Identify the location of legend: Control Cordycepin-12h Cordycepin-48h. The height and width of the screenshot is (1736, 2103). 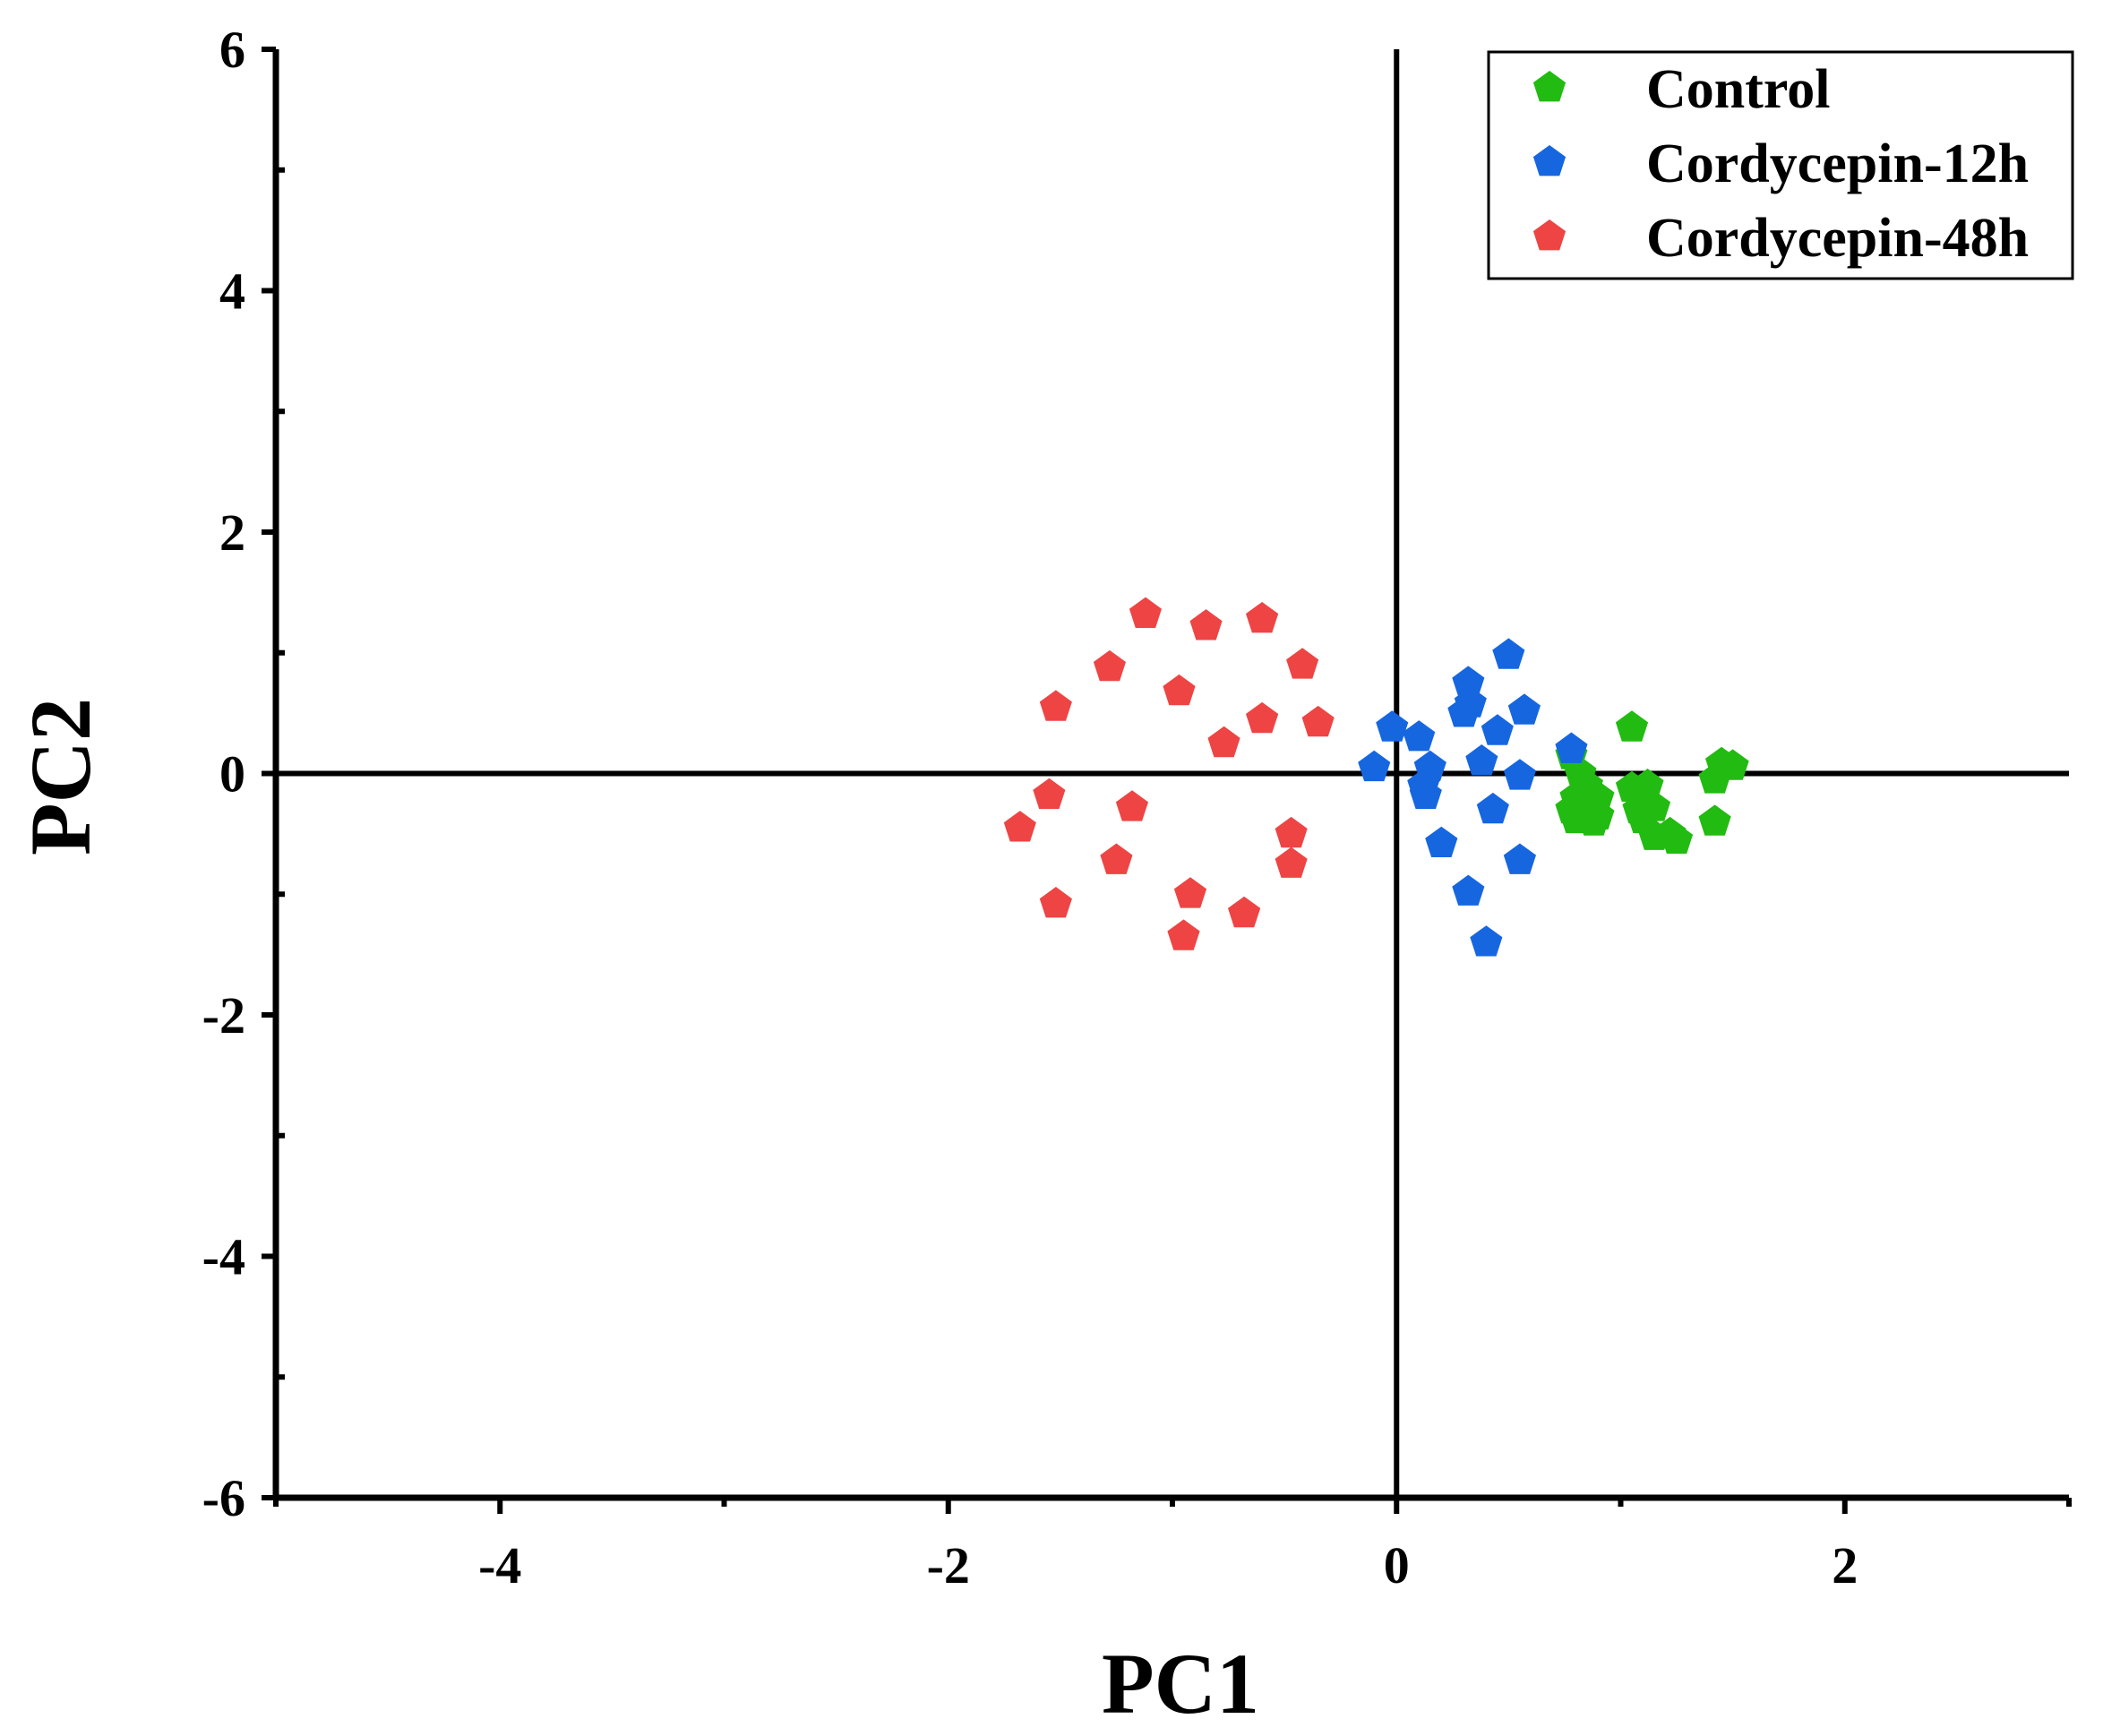
(1780, 165).